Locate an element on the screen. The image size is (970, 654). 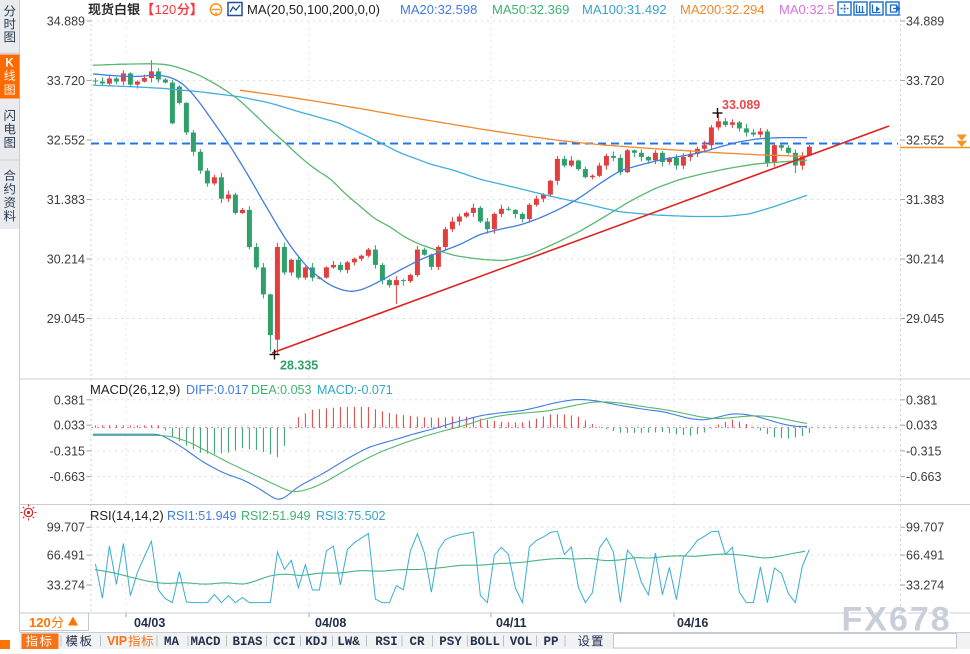
svg-text: VOL is located at coordinates (521, 642).